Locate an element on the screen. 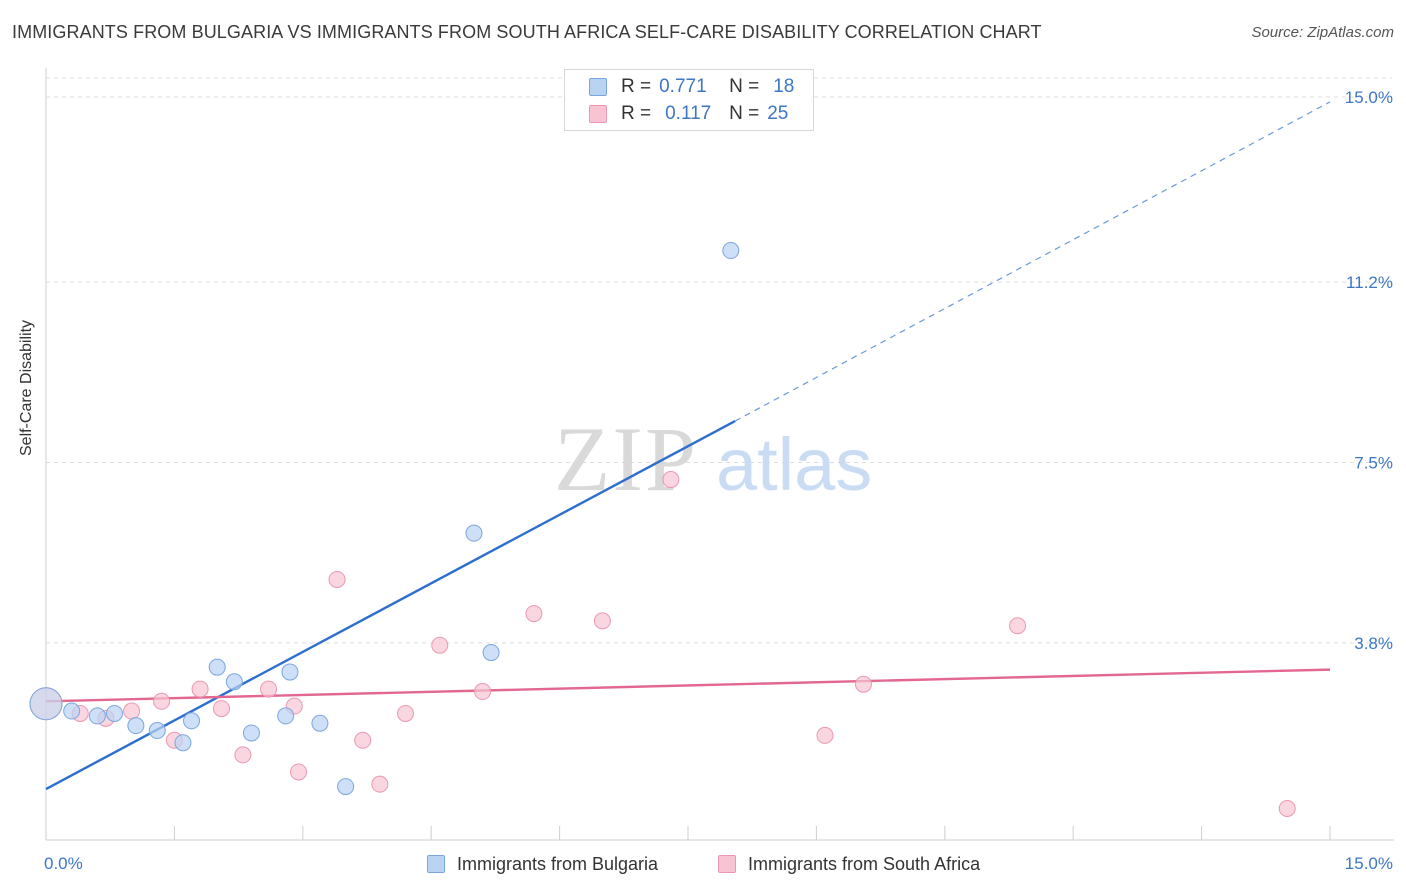  bulgaria-n-value: 18 is located at coordinates (784, 86).